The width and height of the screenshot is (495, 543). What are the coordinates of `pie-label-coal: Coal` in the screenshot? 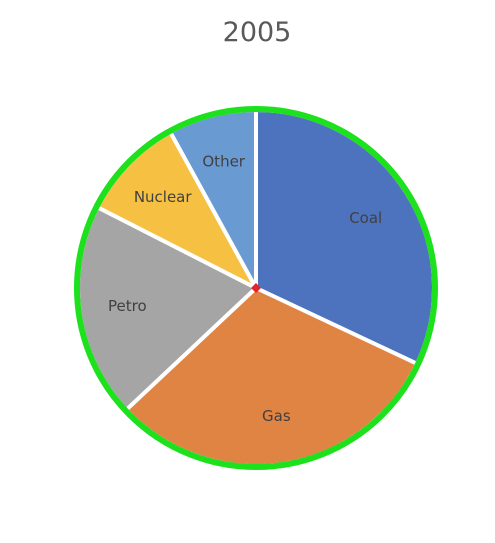 It's located at (365, 218).